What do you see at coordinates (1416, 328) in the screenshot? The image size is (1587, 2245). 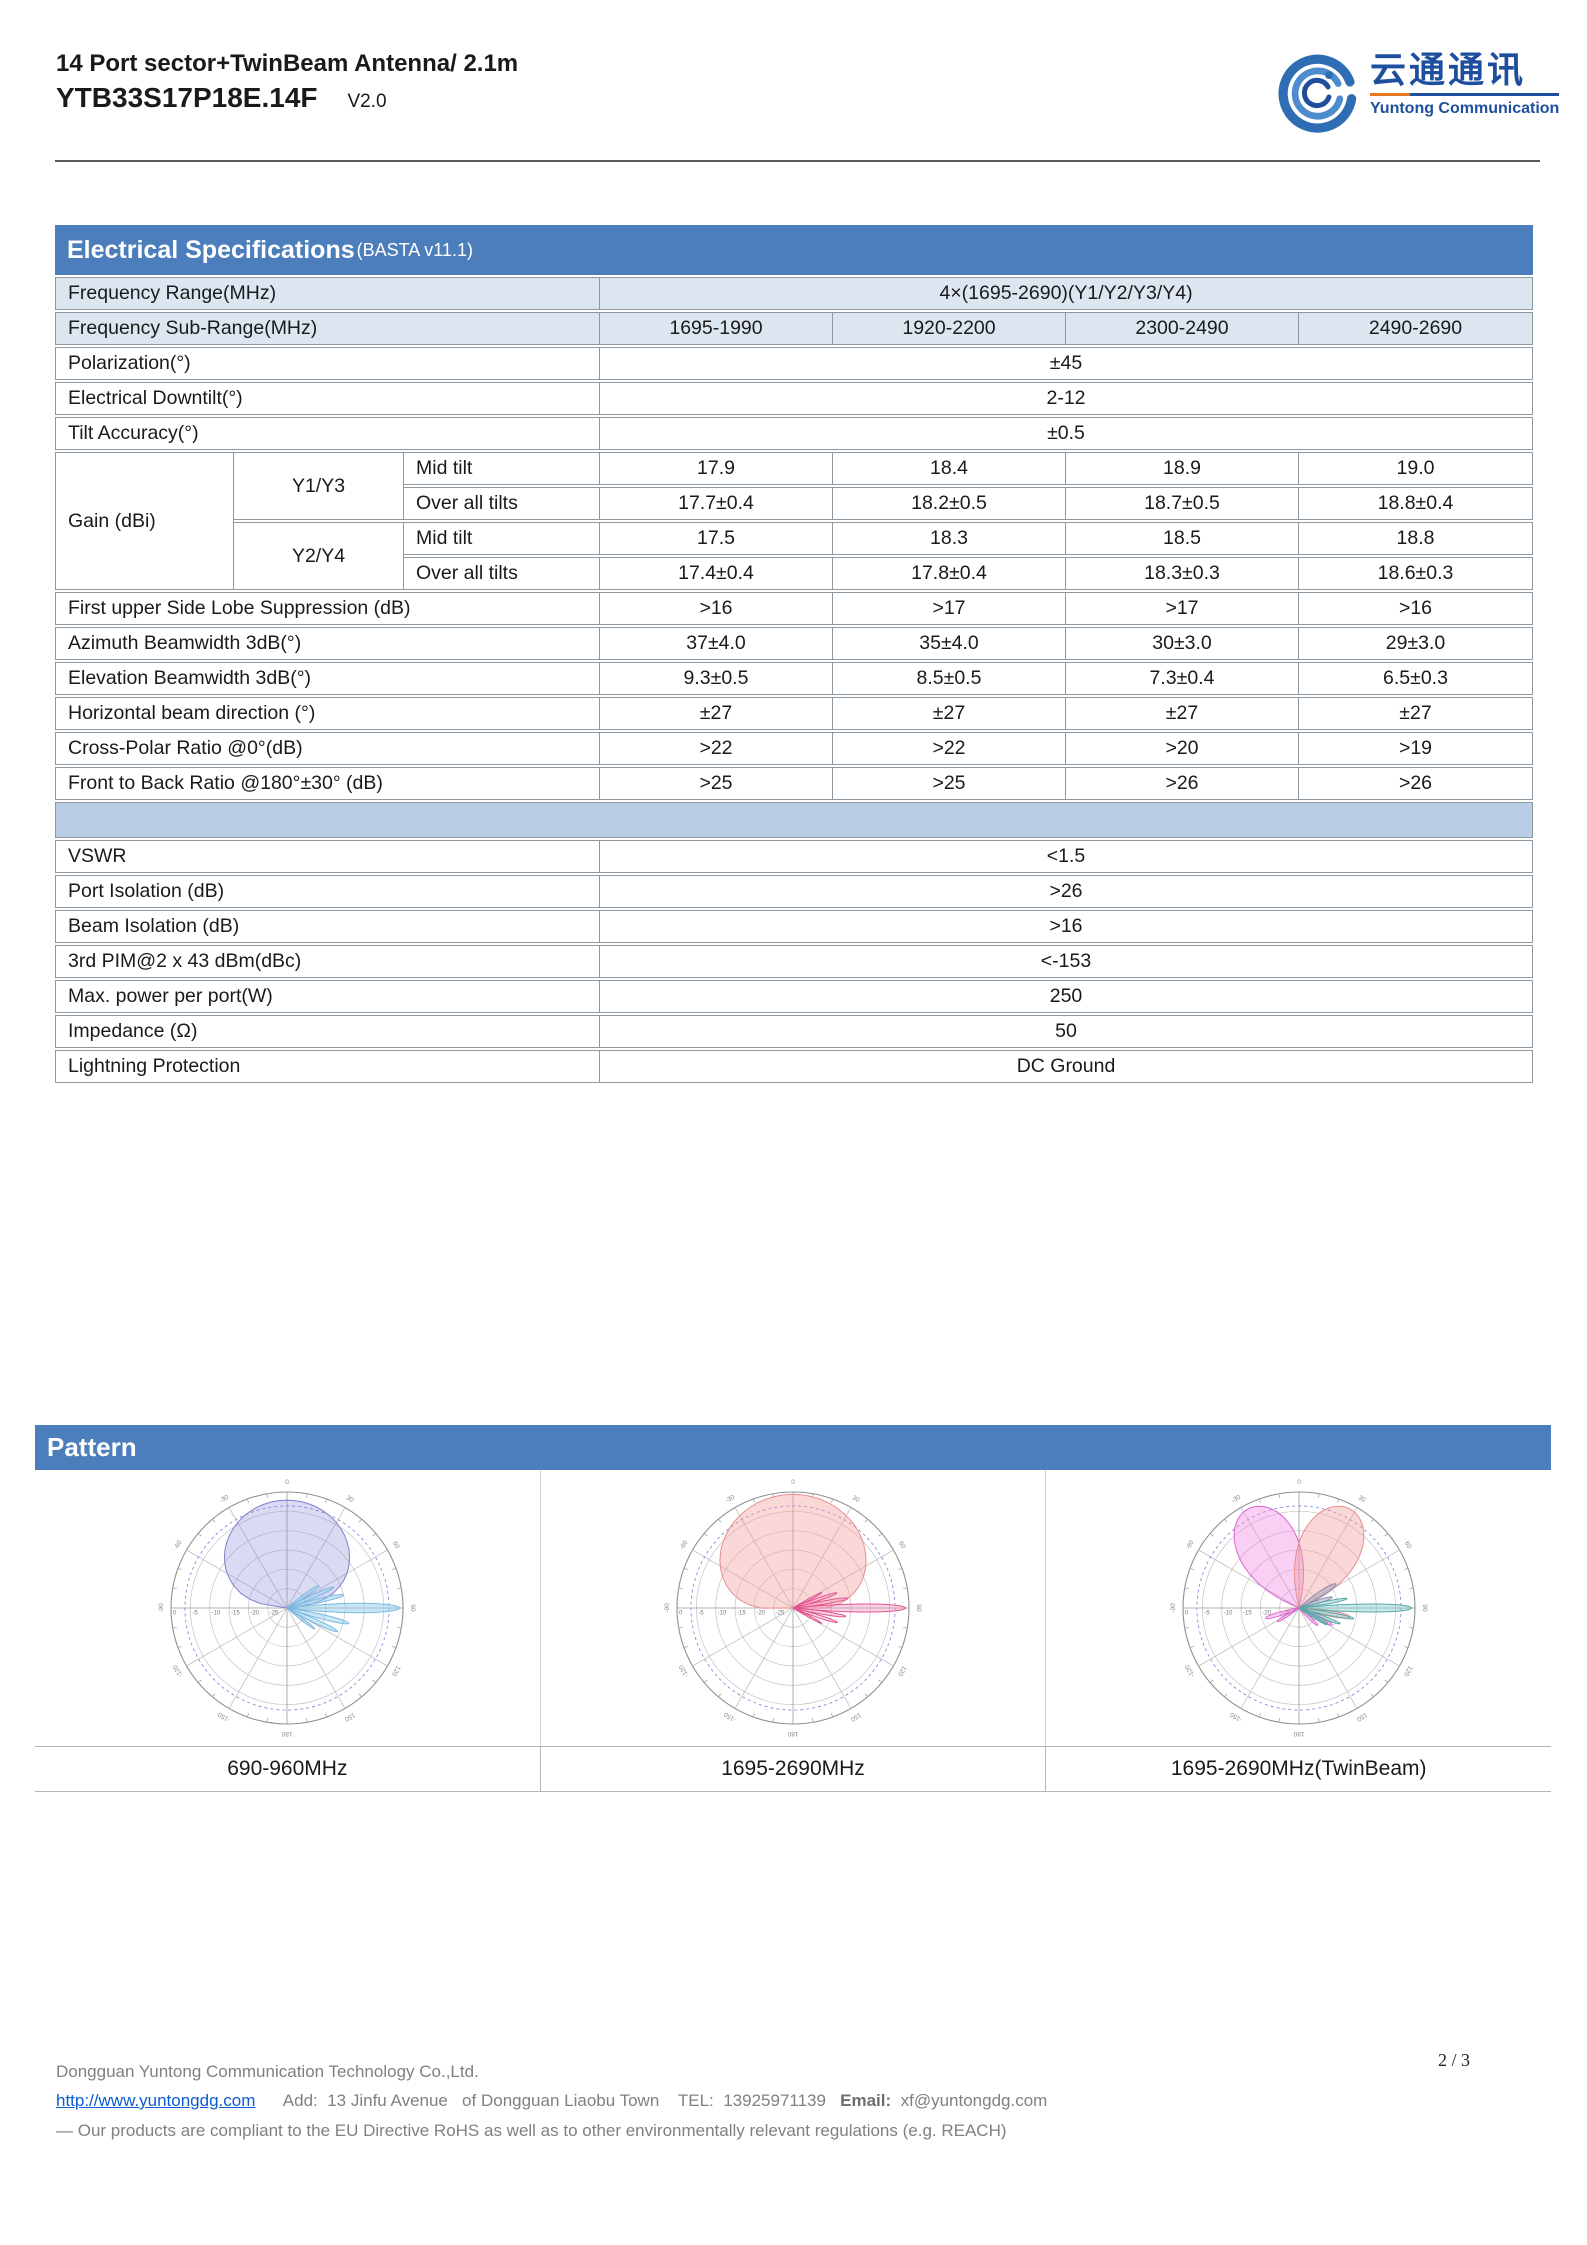 I see `spec-value: 2490-2690` at bounding box center [1416, 328].